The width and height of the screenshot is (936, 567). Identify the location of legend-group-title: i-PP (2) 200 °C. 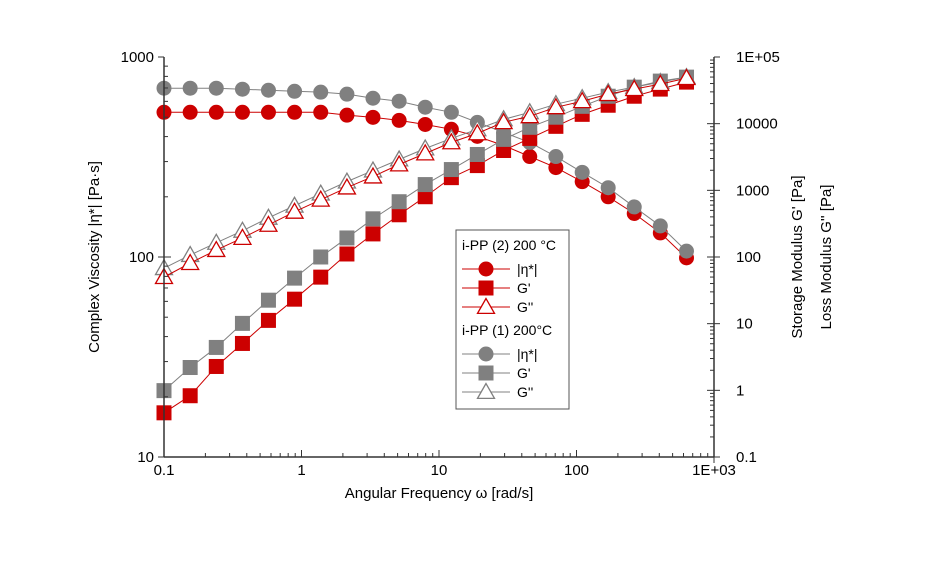
(509, 245).